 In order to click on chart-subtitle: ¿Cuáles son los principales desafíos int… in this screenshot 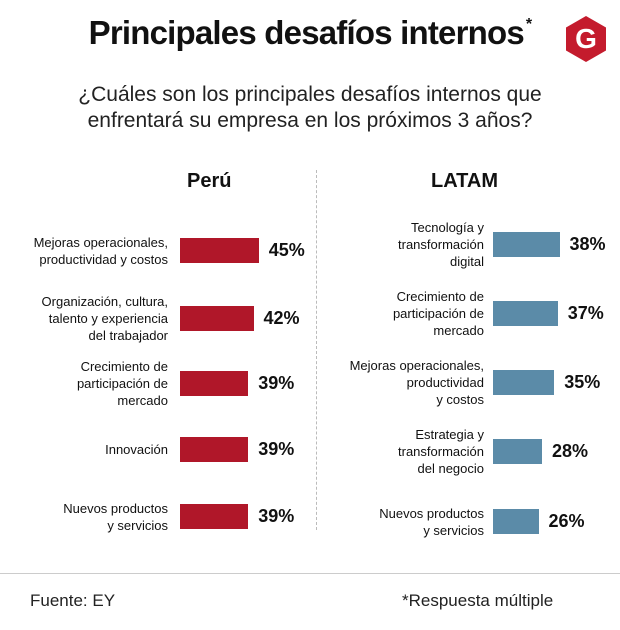, I will do `click(310, 108)`.